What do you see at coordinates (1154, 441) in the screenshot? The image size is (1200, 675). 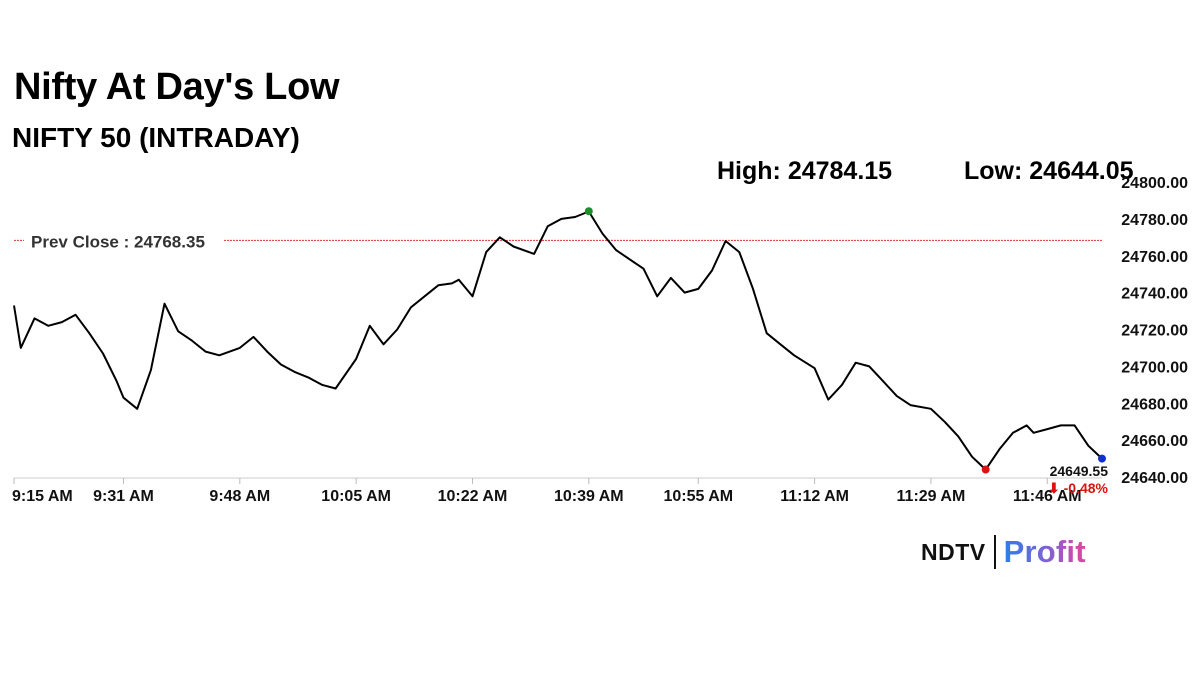 I see `y-tick-label: 24660.00` at bounding box center [1154, 441].